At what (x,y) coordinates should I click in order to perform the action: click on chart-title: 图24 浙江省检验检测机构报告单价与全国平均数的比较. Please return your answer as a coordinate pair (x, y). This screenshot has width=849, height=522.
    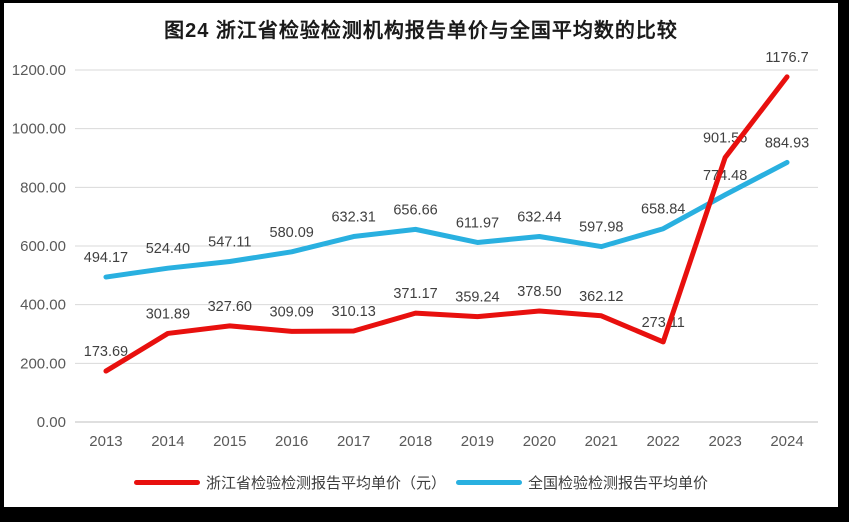
    Looking at the image, I should click on (421, 31).